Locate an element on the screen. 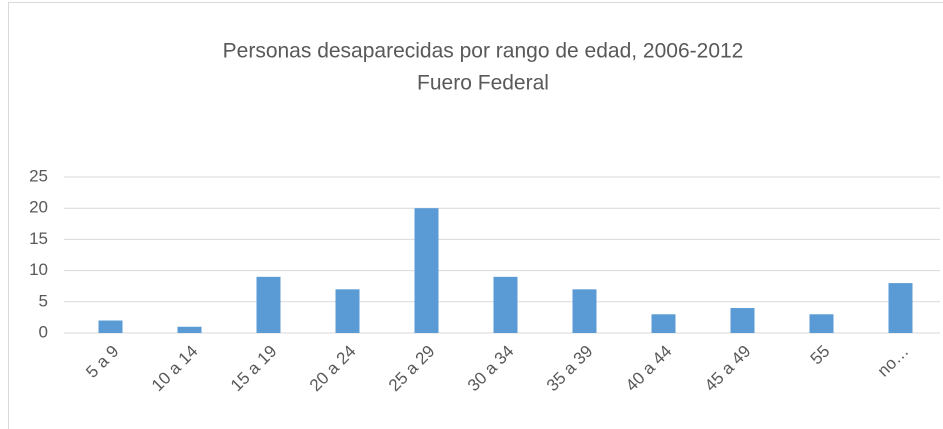  y-tick-label: 0 is located at coordinates (43, 331).